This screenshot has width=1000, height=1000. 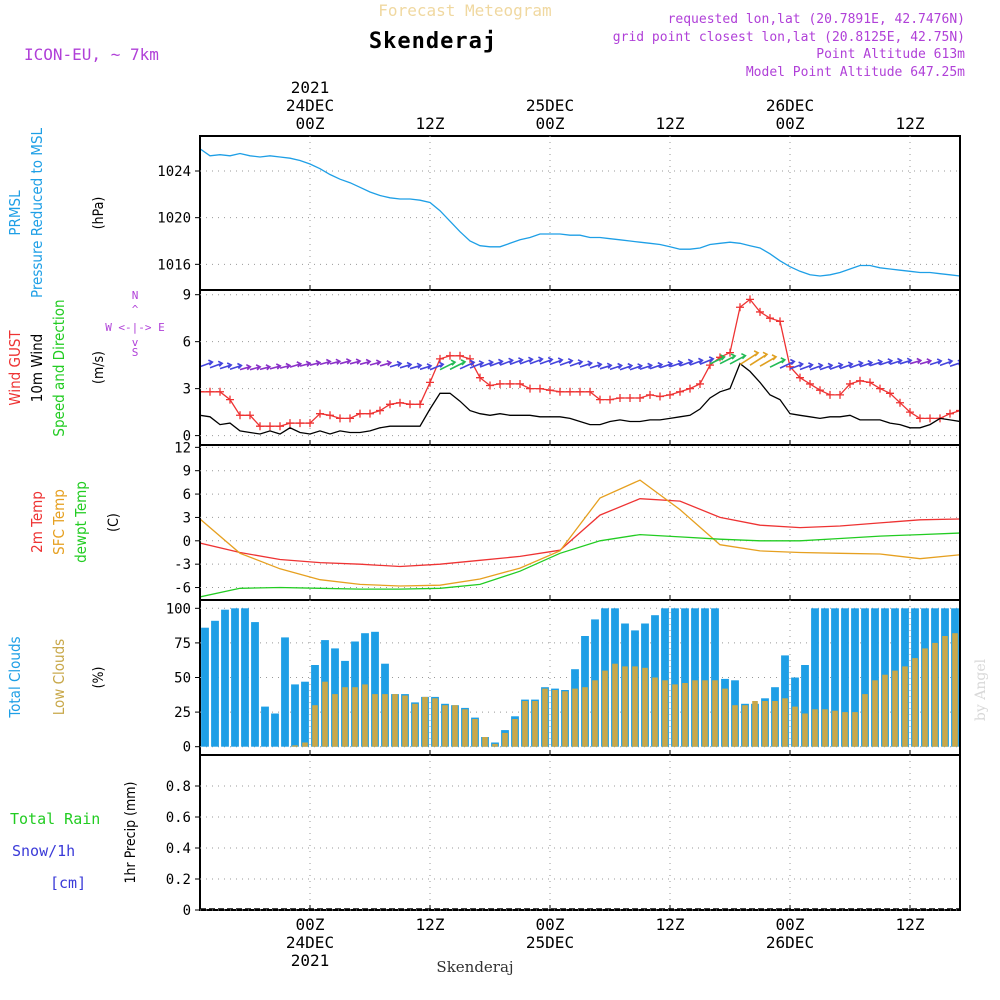 What do you see at coordinates (580, 362) in the screenshot?
I see `wind-line-gust` at bounding box center [580, 362].